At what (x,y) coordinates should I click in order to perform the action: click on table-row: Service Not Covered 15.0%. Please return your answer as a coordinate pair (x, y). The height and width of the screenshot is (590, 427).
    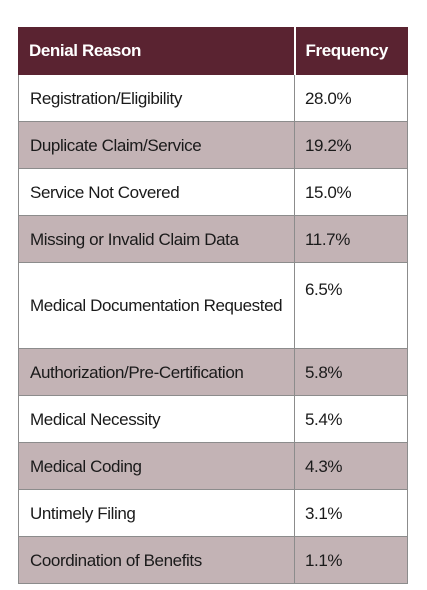
    Looking at the image, I should click on (213, 192).